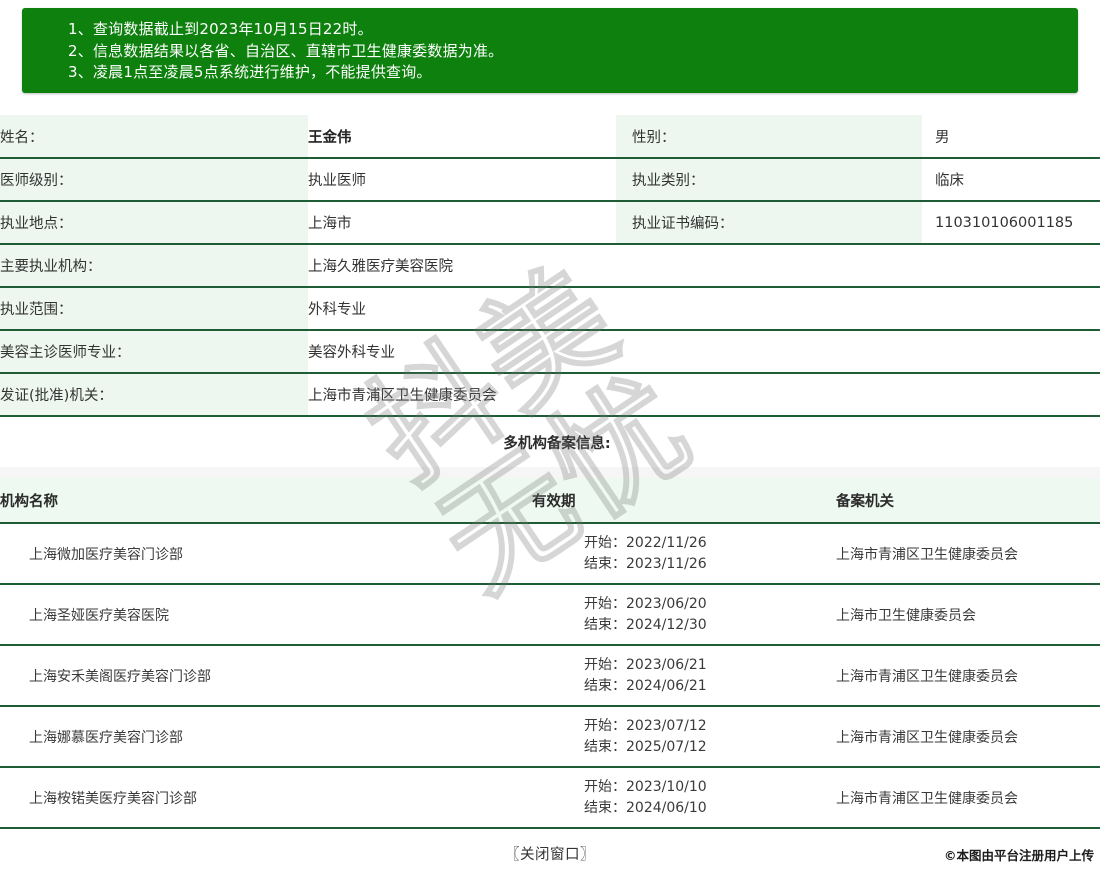  I want to click on column-header-filing-authority: 备案机关, so click(968, 501).